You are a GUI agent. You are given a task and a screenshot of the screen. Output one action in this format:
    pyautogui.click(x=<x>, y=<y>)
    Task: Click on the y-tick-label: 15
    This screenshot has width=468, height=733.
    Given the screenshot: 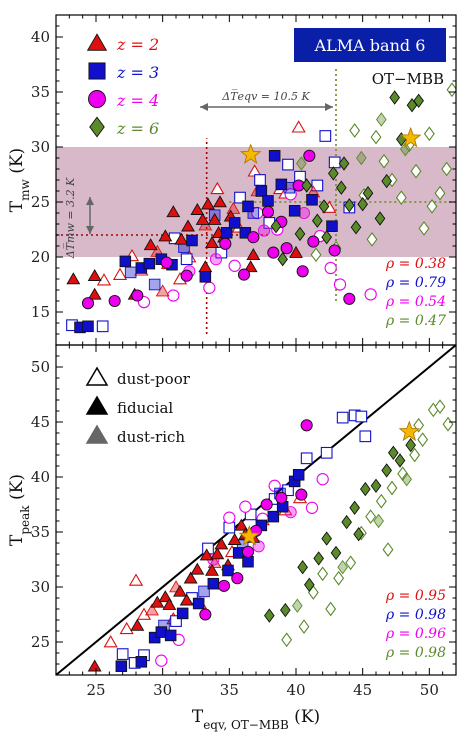 What is the action you would take?
    pyautogui.click(x=40, y=312)
    